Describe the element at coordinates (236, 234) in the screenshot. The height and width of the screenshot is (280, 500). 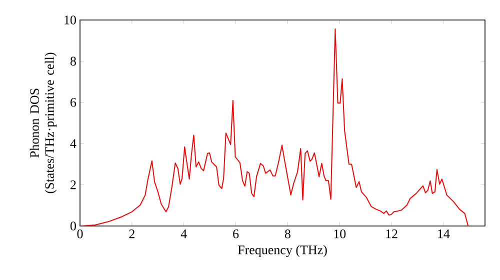
I see `x-tick-label: 6` at that location.